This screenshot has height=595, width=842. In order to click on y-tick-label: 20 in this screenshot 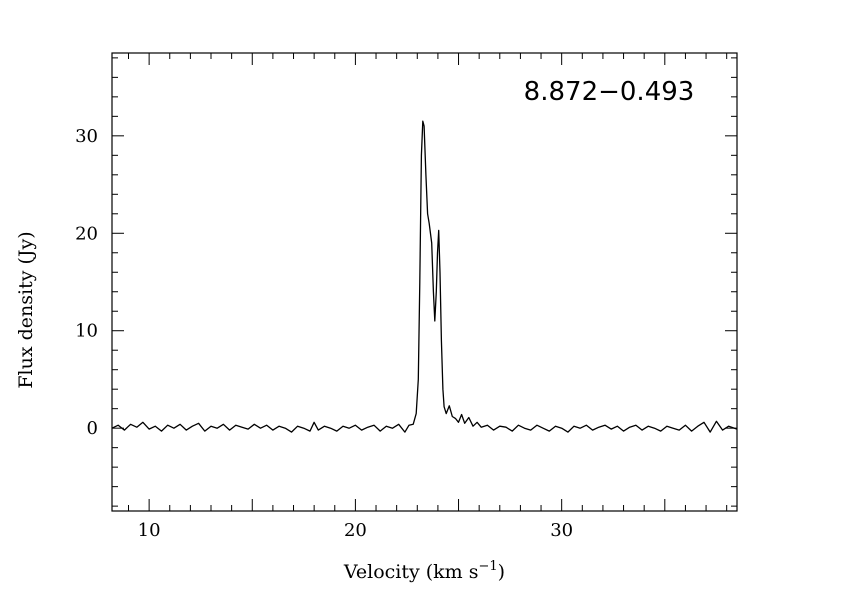, I will do `click(86, 233)`.